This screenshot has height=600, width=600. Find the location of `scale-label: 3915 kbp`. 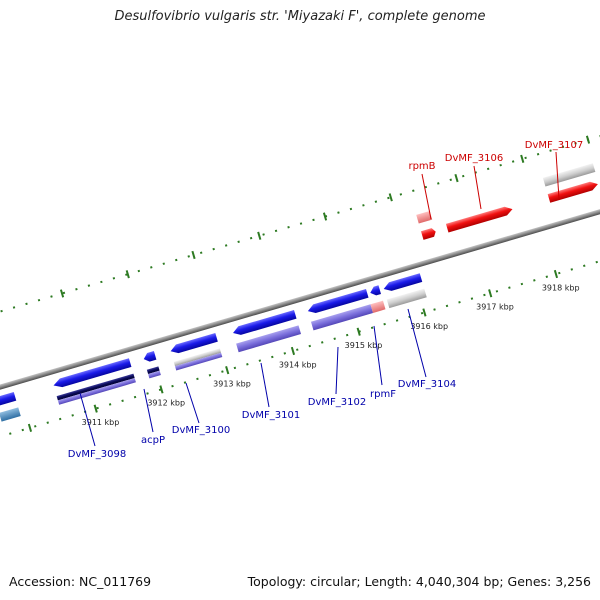

scale-label: 3915 kbp is located at coordinates (364, 345).